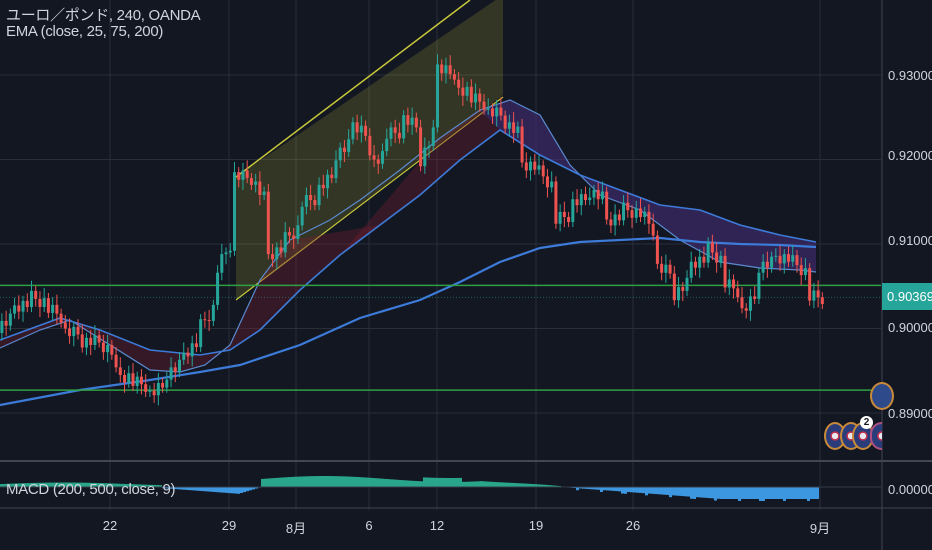  What do you see at coordinates (633, 525) in the screenshot?
I see `time-label-26: 26` at bounding box center [633, 525].